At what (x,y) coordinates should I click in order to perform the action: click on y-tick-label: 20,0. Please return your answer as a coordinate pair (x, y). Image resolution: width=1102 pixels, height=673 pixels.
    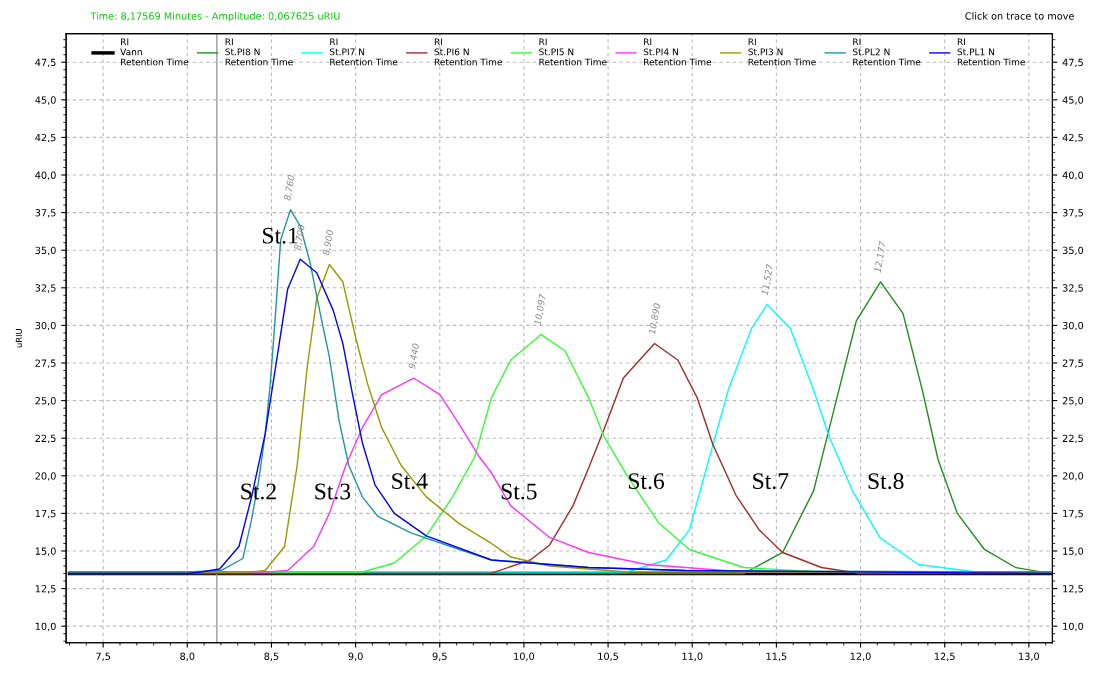
    Looking at the image, I should click on (45, 476).